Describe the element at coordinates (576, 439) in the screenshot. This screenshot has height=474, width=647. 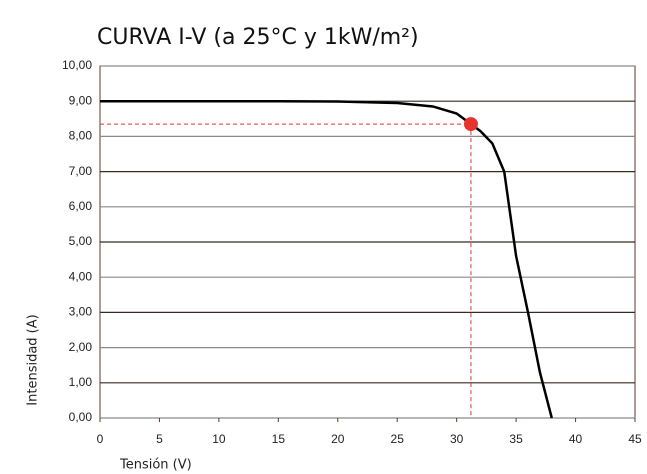
I see `x-tick-label: 40` at that location.